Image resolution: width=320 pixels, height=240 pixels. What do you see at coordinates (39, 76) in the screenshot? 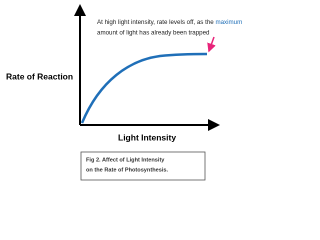
I see `y-axis-label: Rate of Reaction` at bounding box center [39, 76].